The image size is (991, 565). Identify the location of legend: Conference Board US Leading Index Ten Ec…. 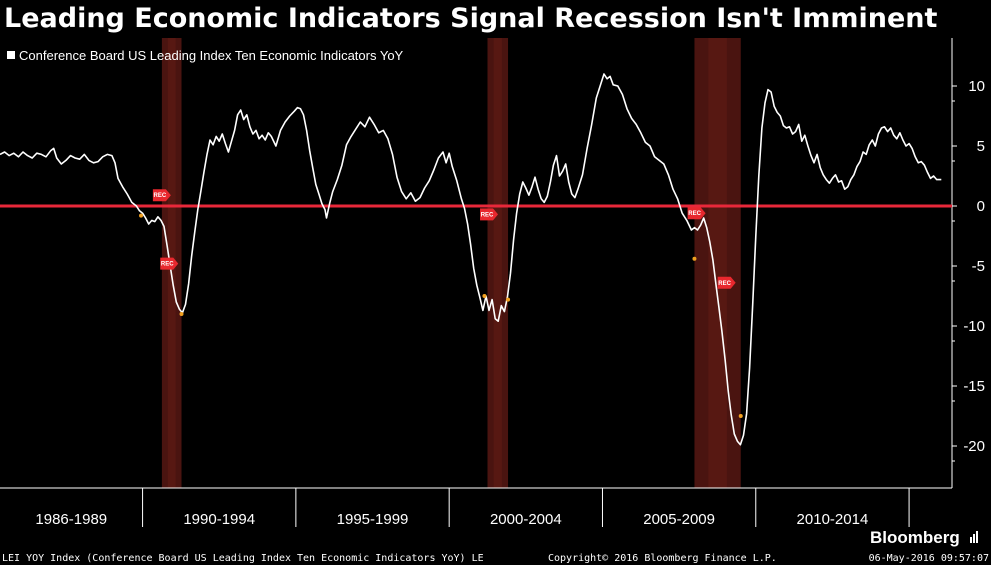
(205, 55).